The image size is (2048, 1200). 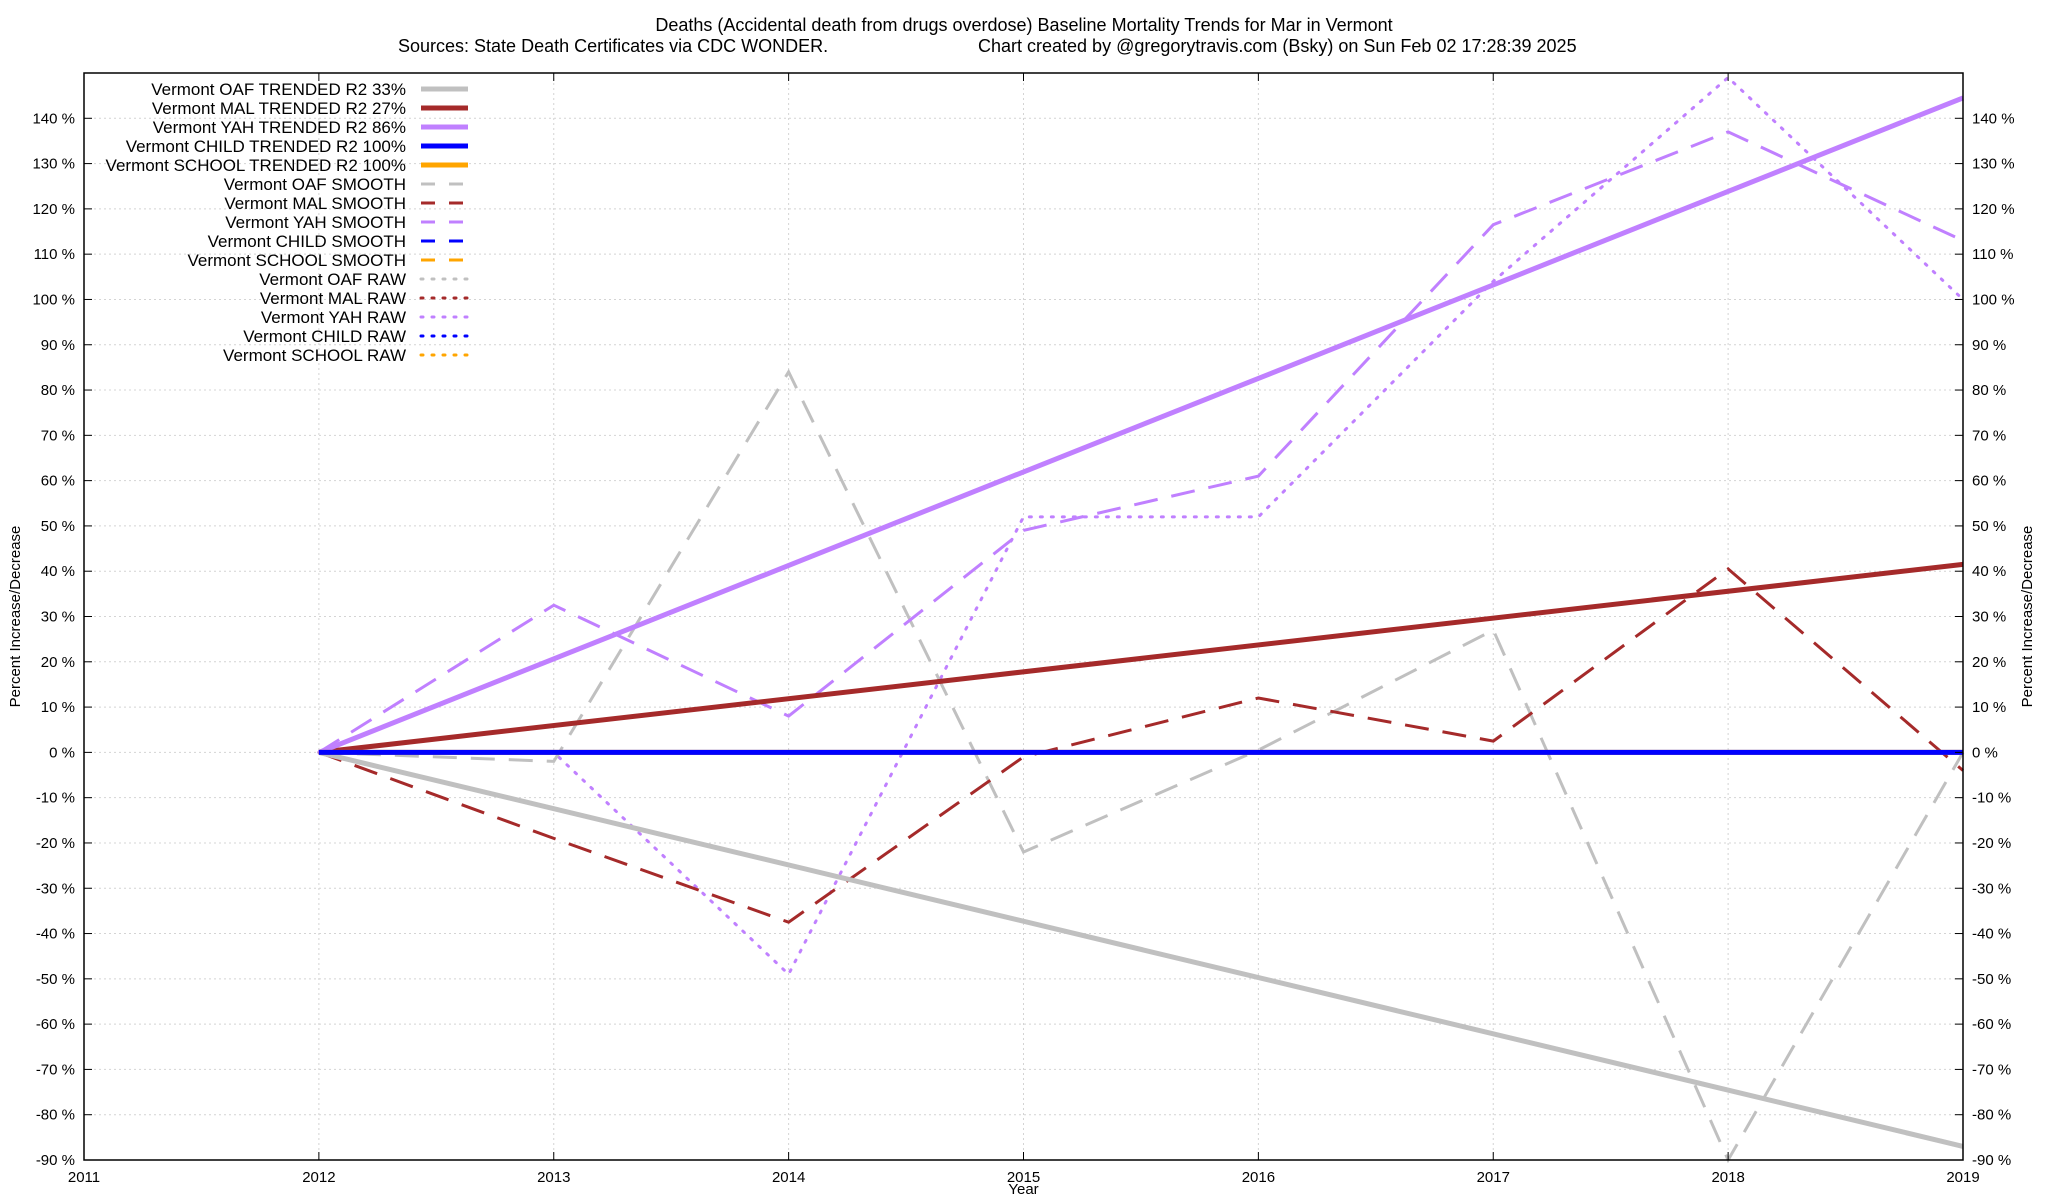 What do you see at coordinates (55, 979) in the screenshot?
I see `y-tick-label-left: -50 %` at bounding box center [55, 979].